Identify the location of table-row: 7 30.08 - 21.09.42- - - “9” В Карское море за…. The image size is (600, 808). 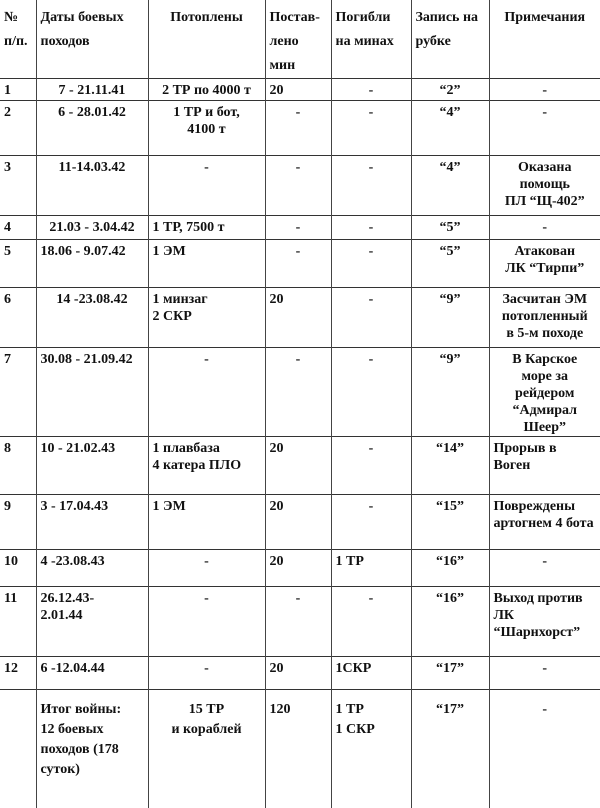
(300, 392).